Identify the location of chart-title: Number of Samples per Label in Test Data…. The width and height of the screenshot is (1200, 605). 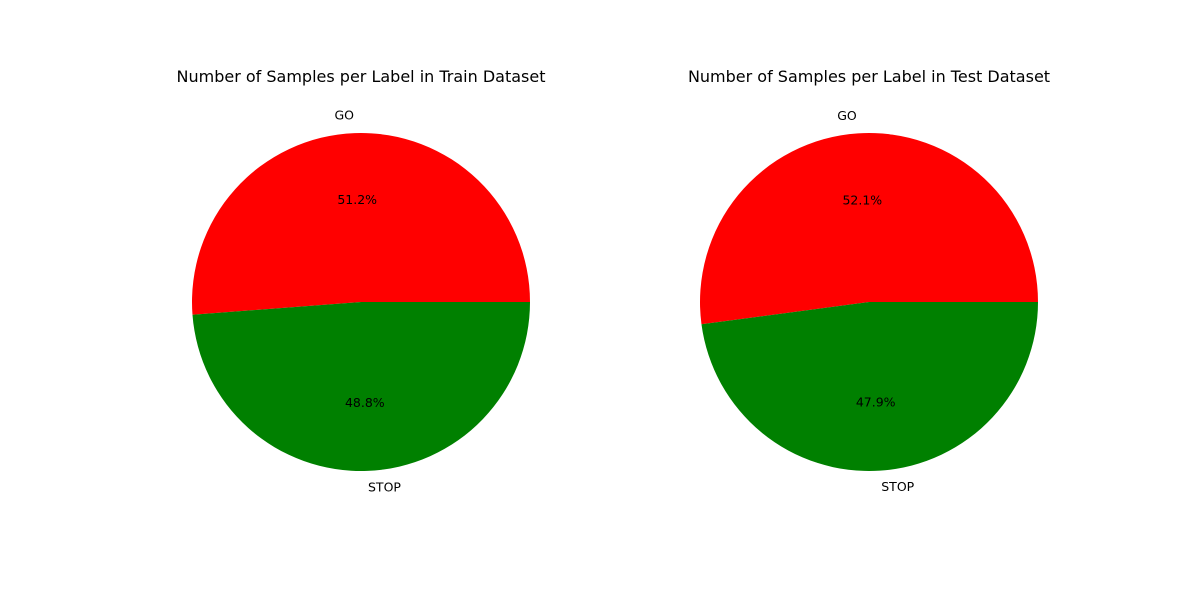
(869, 76).